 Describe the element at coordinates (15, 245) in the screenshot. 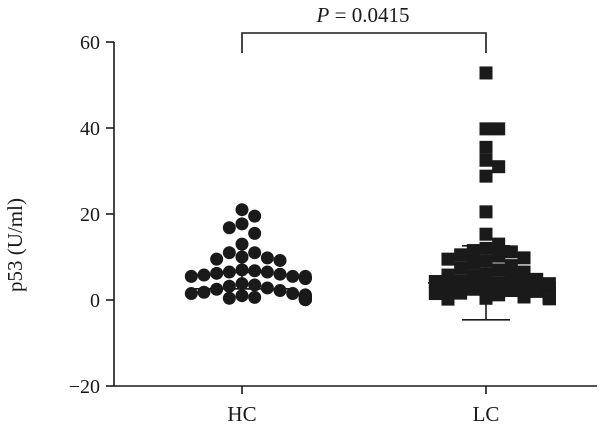

I see `y-axis-label: p53 (U/ml)` at that location.